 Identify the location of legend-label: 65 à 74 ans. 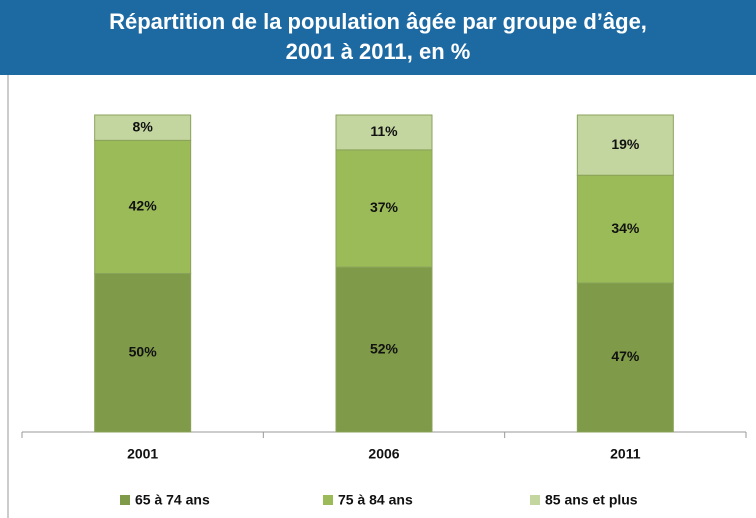
(172, 500).